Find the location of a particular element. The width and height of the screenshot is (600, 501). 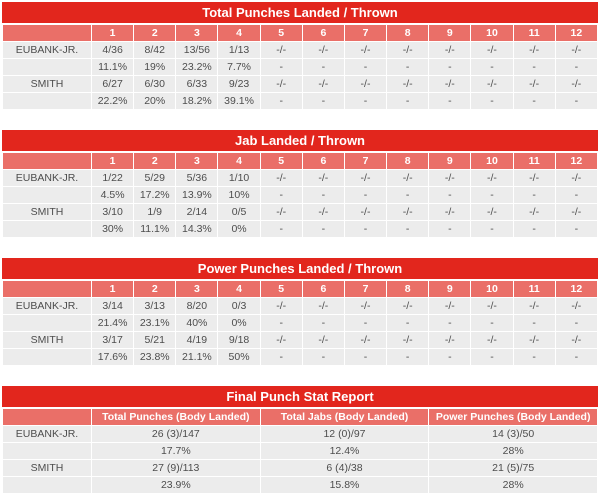

stat-cell: 30% is located at coordinates (113, 229).